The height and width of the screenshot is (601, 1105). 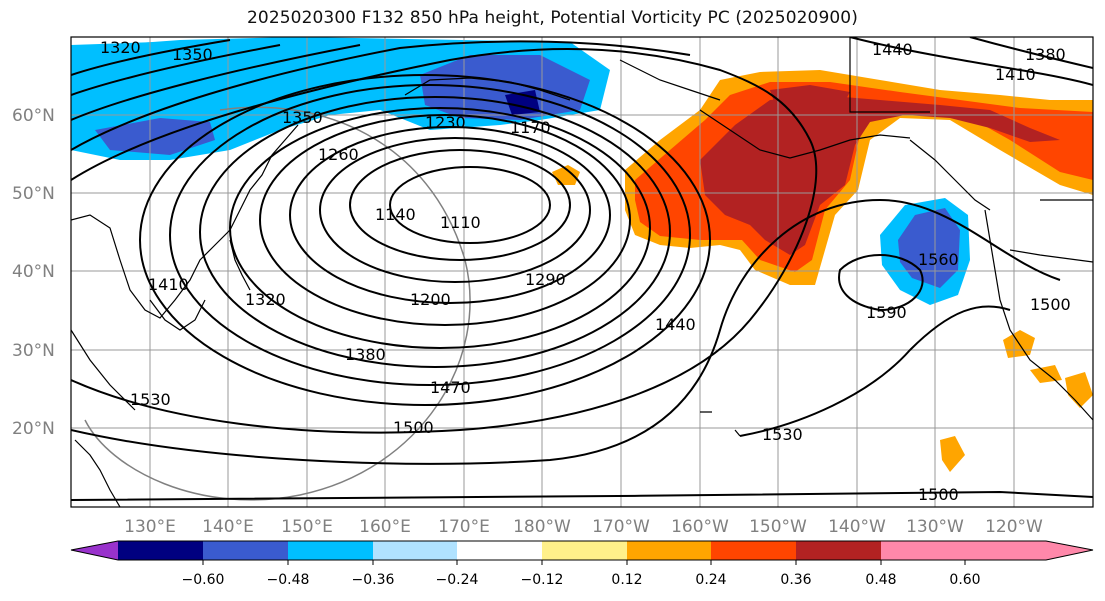 What do you see at coordinates (700, 527) in the screenshot?
I see `lon-label: 160°W` at bounding box center [700, 527].